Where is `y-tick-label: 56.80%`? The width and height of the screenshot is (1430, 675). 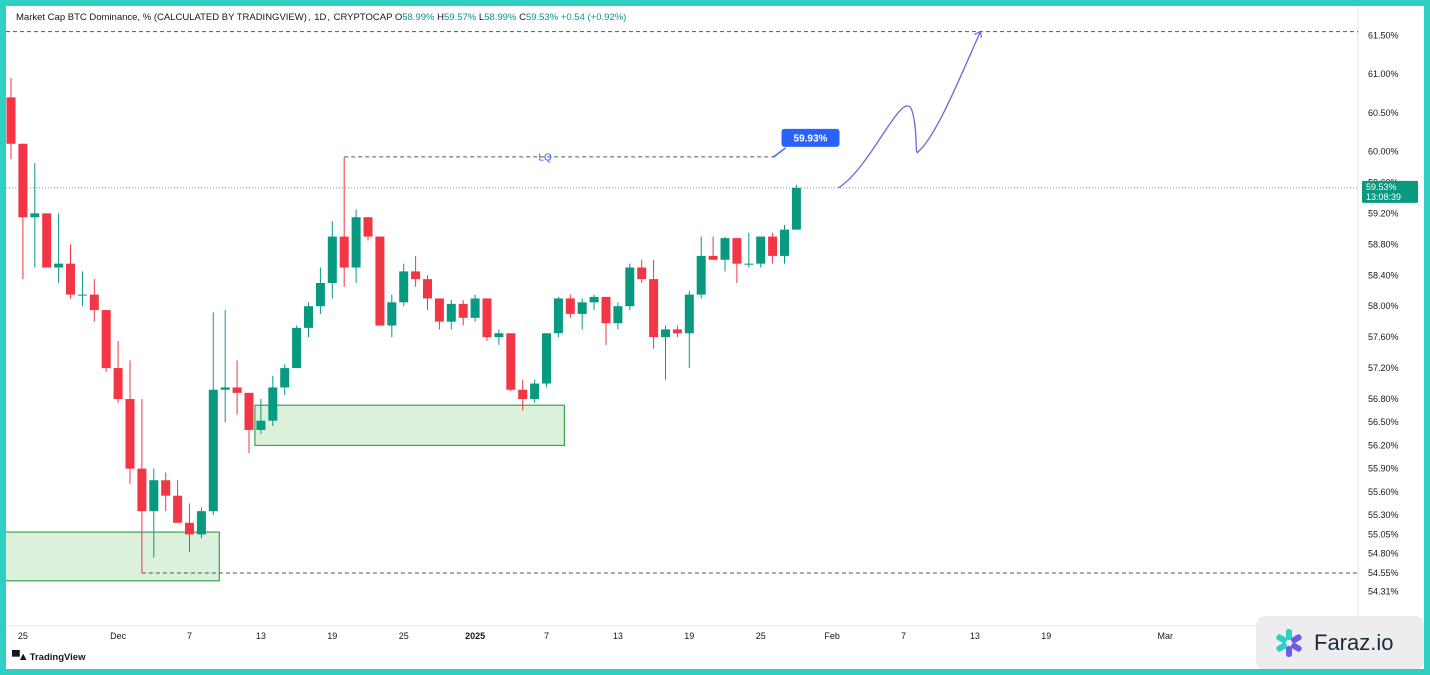
y-tick-label: 56.80% is located at coordinates (1383, 399).